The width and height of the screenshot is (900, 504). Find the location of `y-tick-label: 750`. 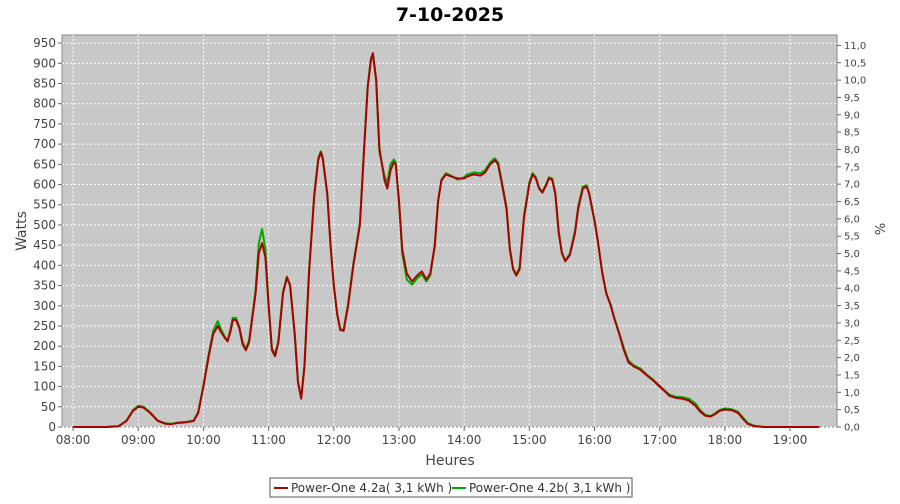

y-tick-label: 750 is located at coordinates (44, 124).